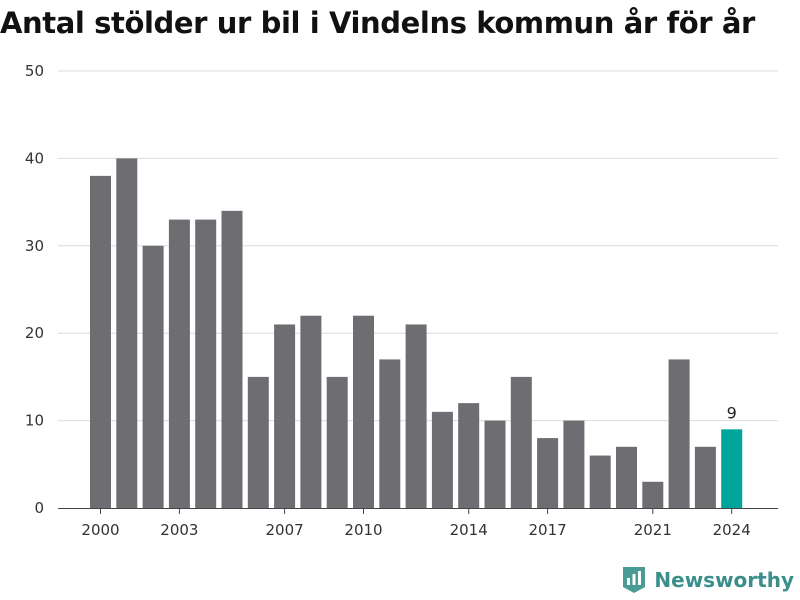 Image resolution: width=800 pixels, height=600 pixels. I want to click on bar-2002, so click(153, 377).